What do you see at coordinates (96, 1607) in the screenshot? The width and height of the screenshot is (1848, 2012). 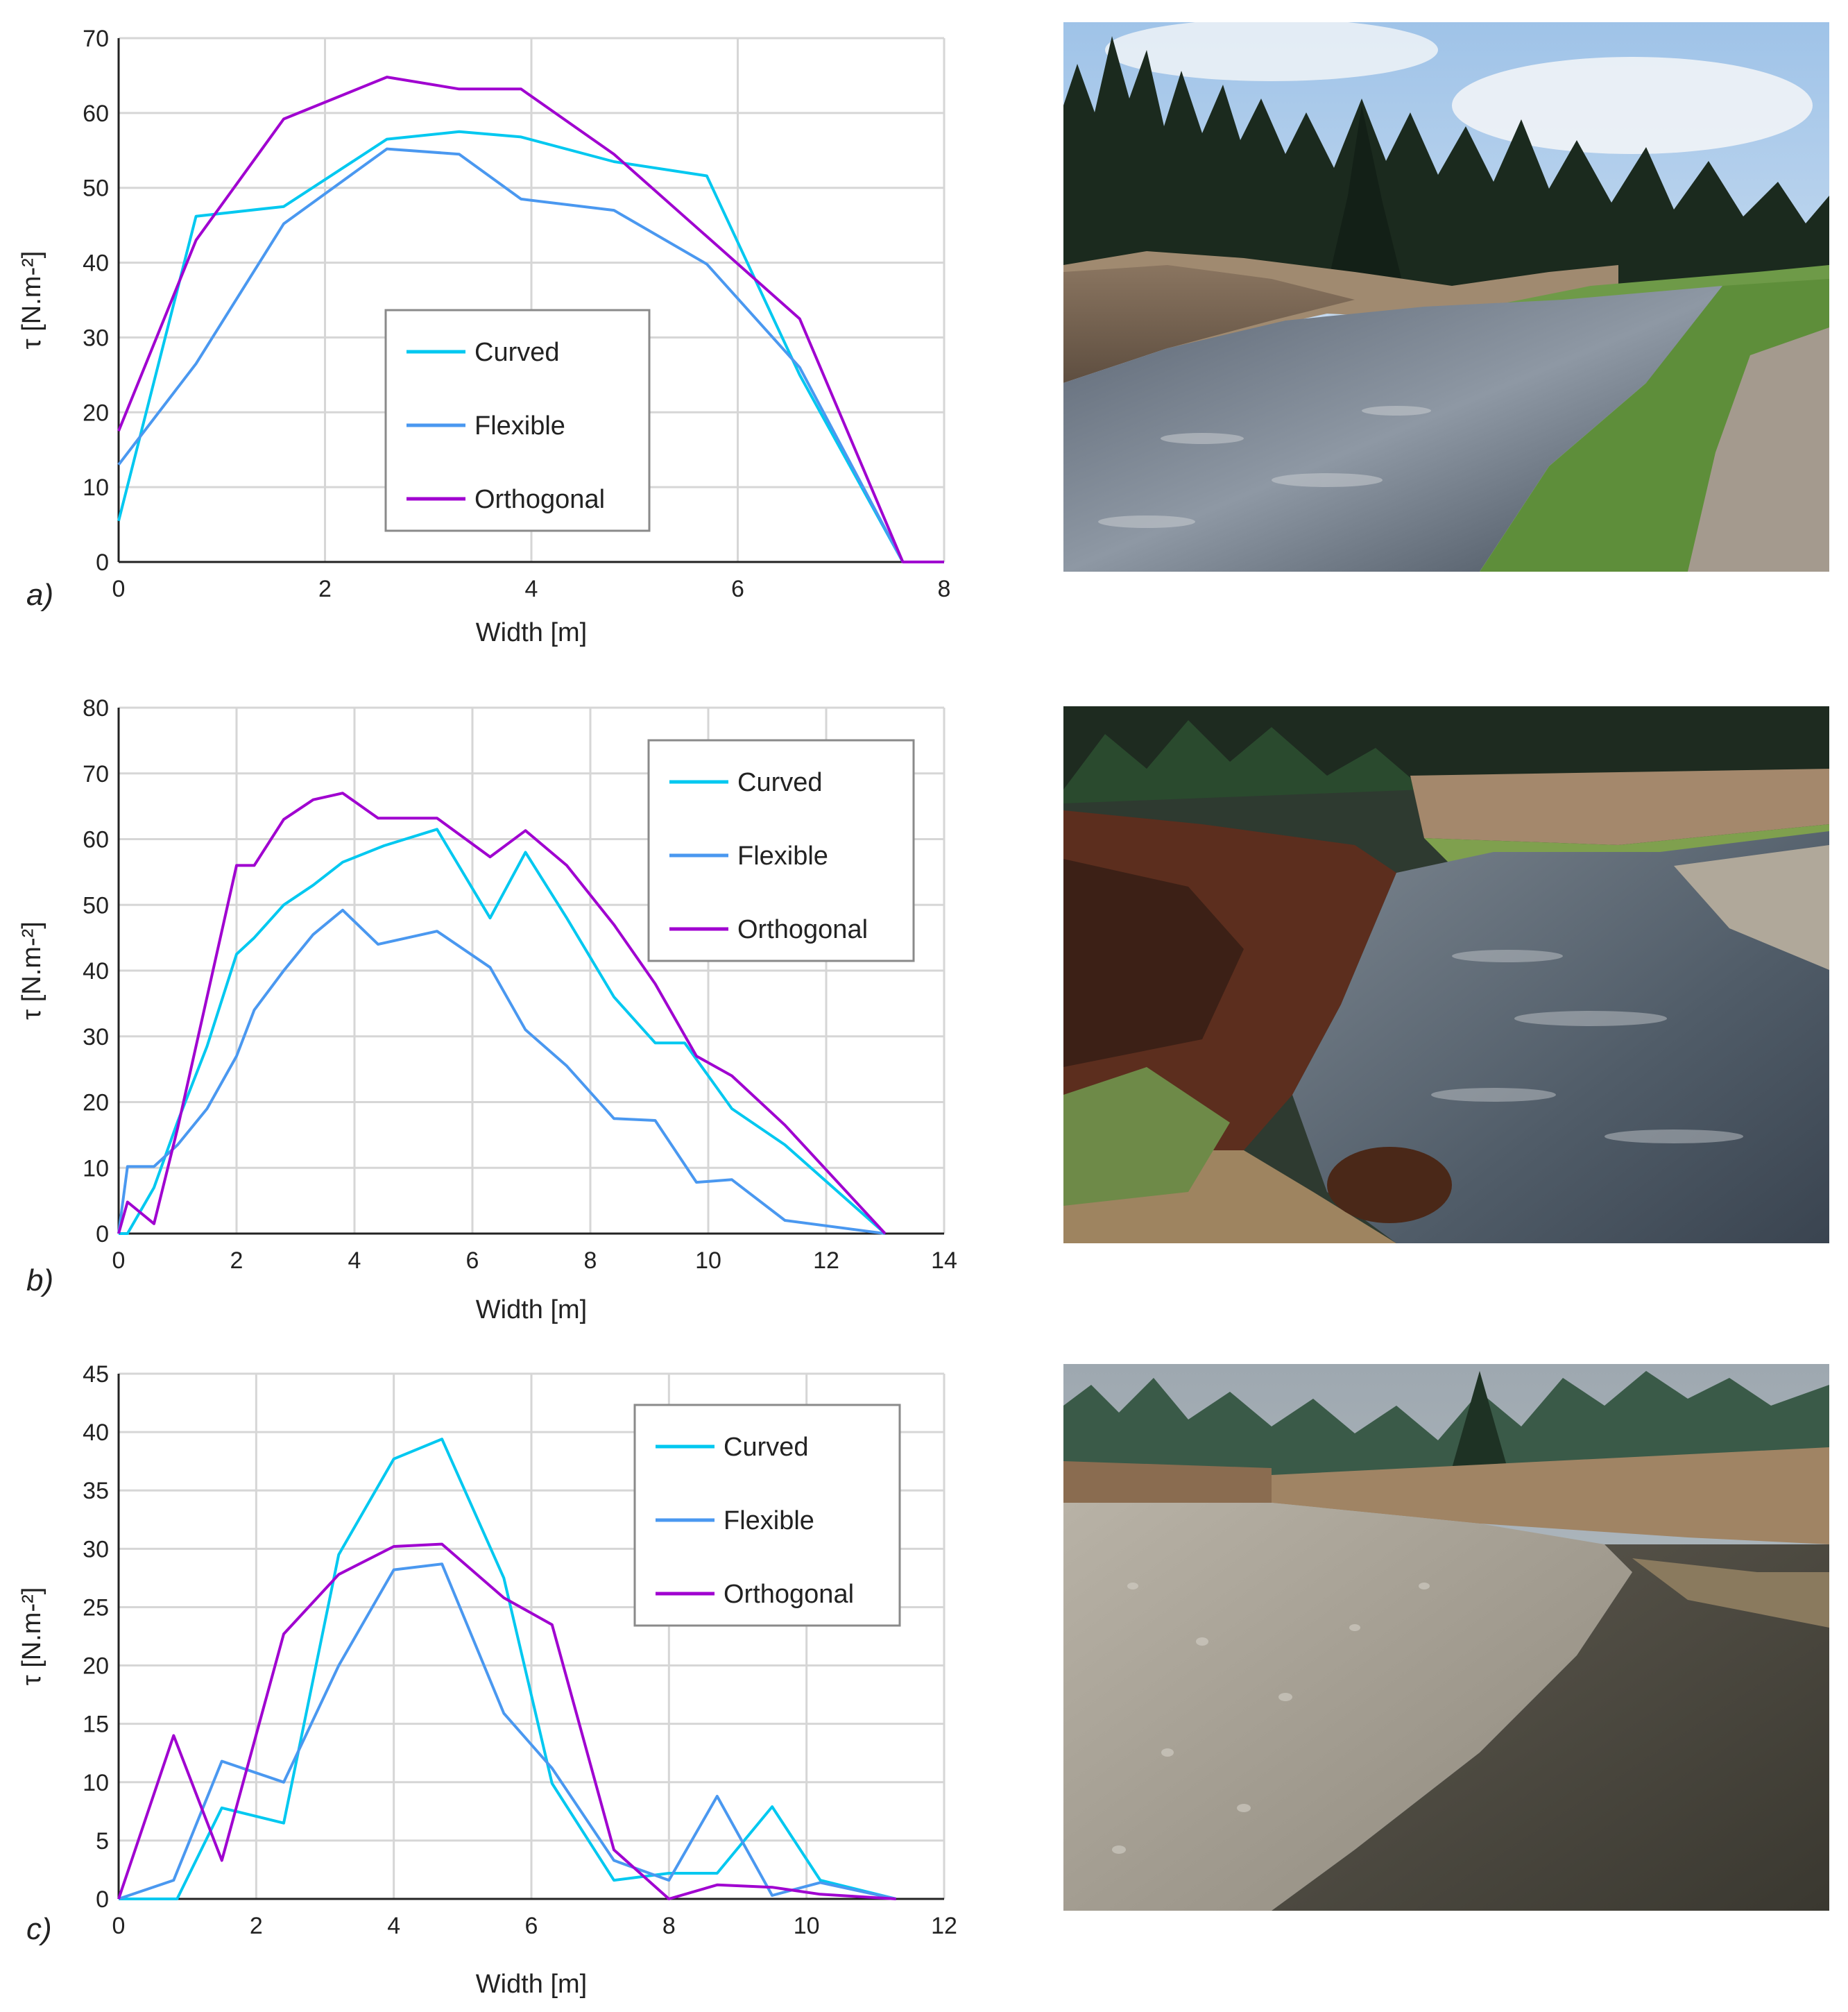 I see `y-tick-label: 25` at bounding box center [96, 1607].